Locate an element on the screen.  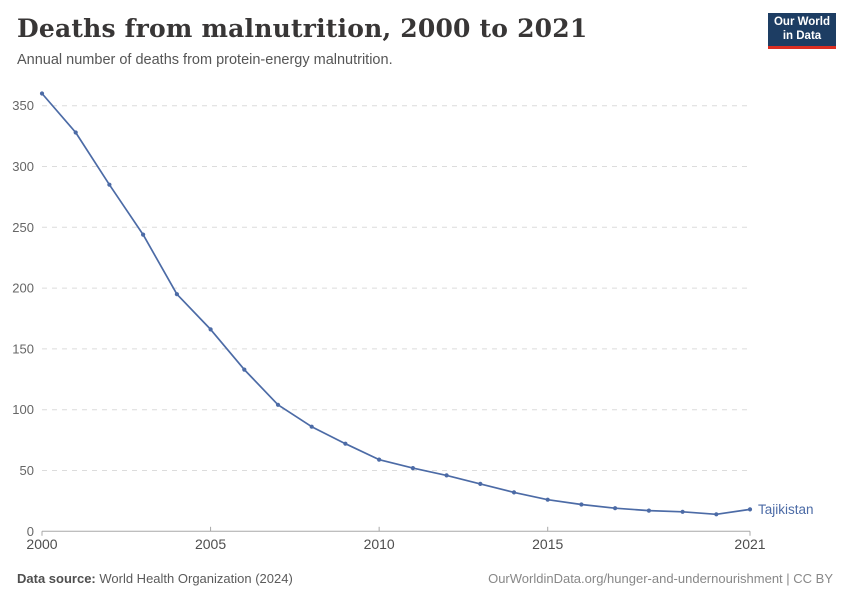
data-point-2011 is located at coordinates (412, 468).